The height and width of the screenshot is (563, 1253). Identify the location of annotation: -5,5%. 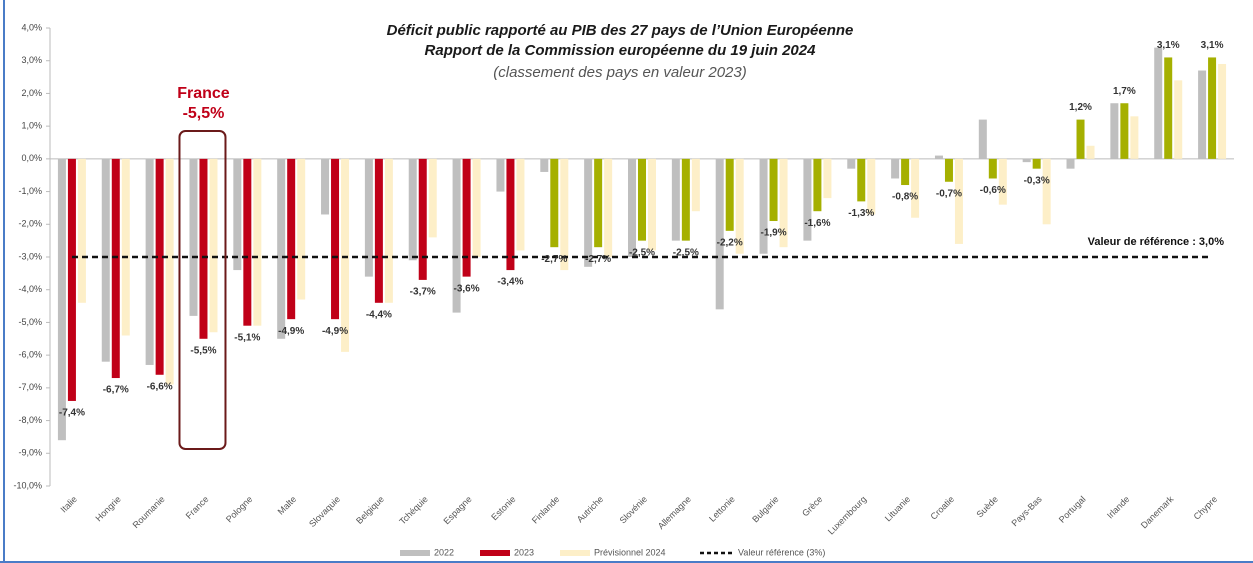
(204, 113).